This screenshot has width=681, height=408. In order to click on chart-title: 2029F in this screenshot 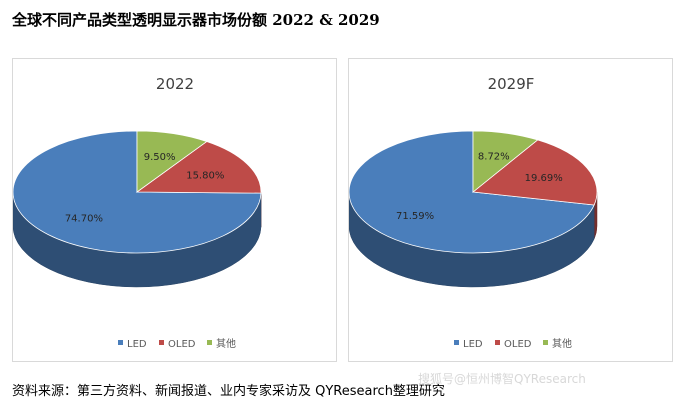, I will do `click(511, 84)`.